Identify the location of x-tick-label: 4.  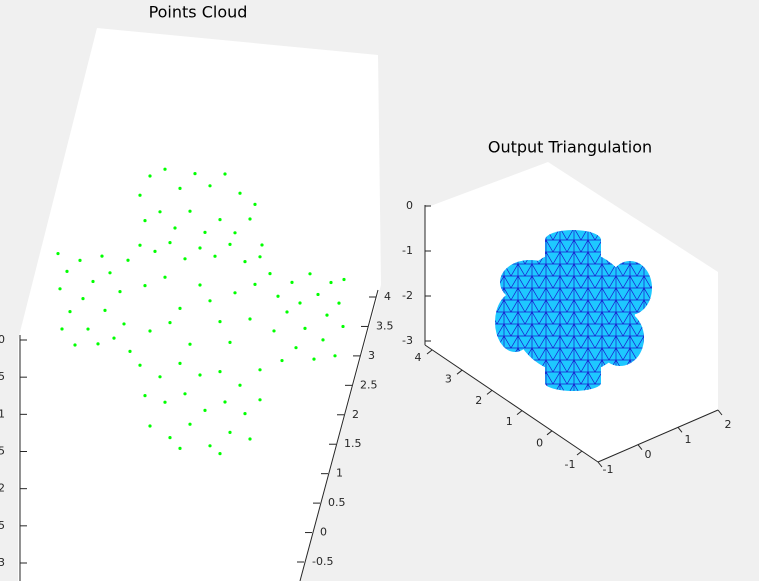
(418, 357).